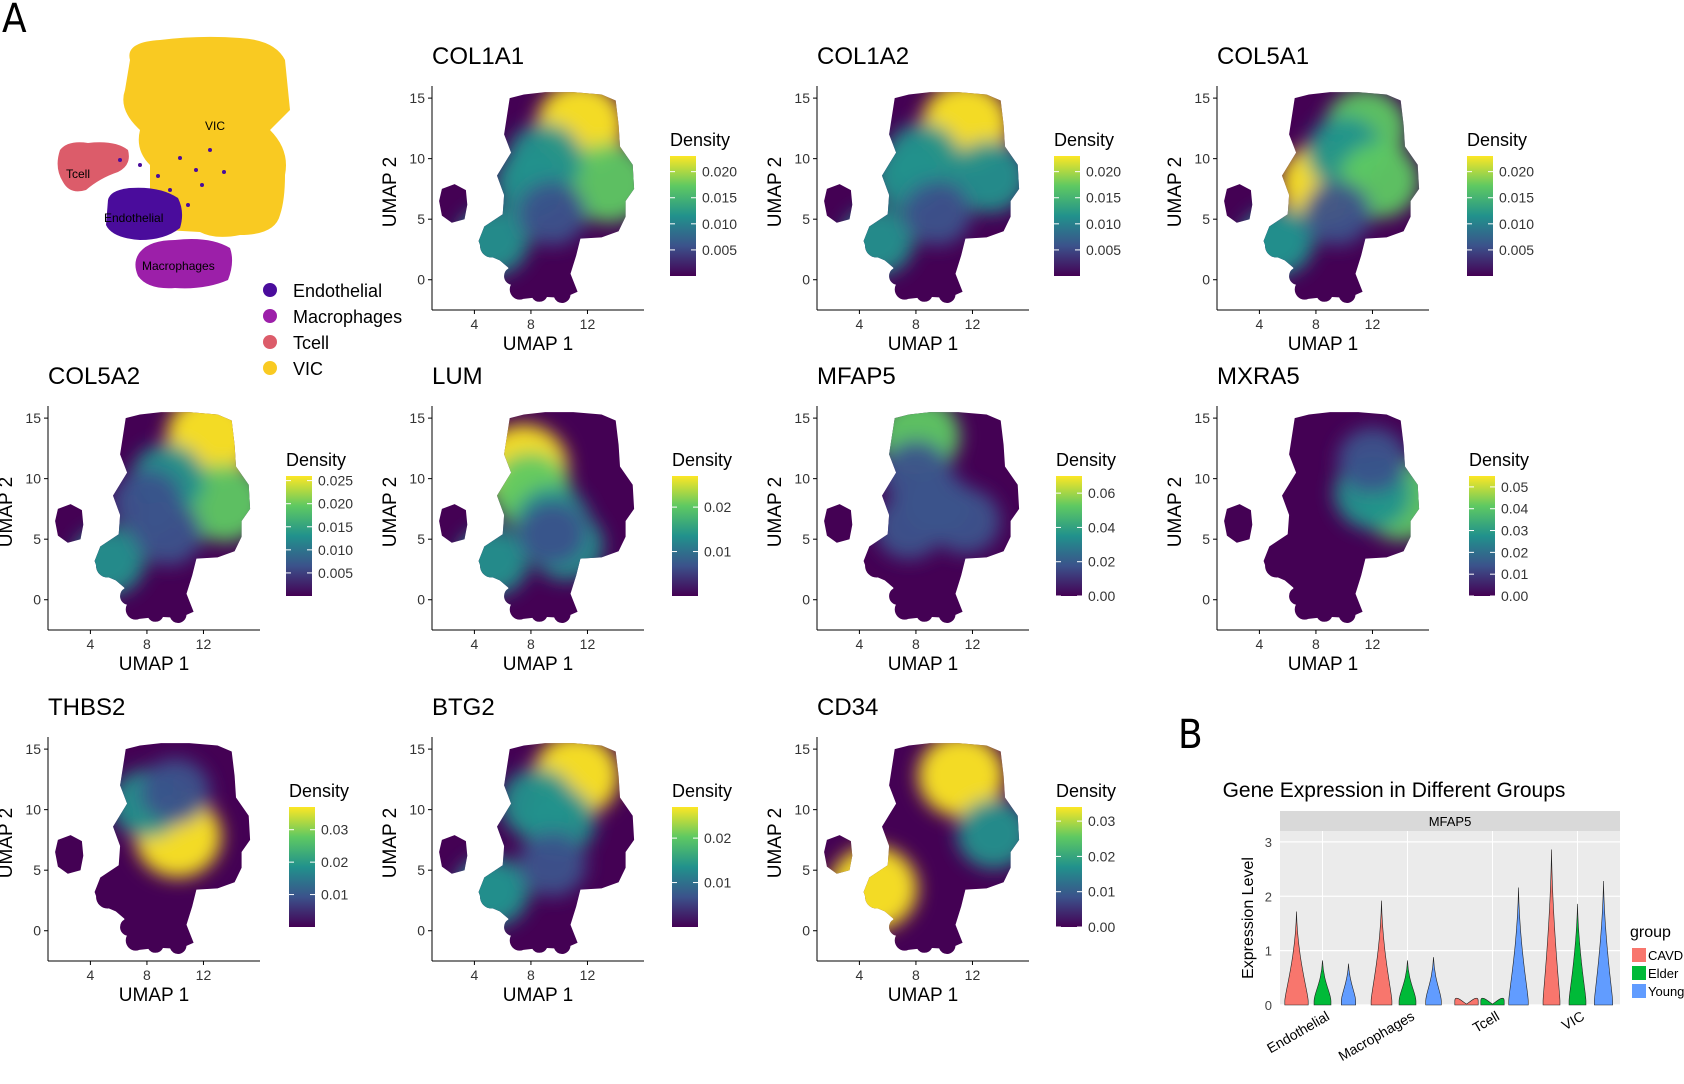 The width and height of the screenshot is (1684, 1084). What do you see at coordinates (93, 167) in the screenshot?
I see `cluster-tcell` at bounding box center [93, 167].